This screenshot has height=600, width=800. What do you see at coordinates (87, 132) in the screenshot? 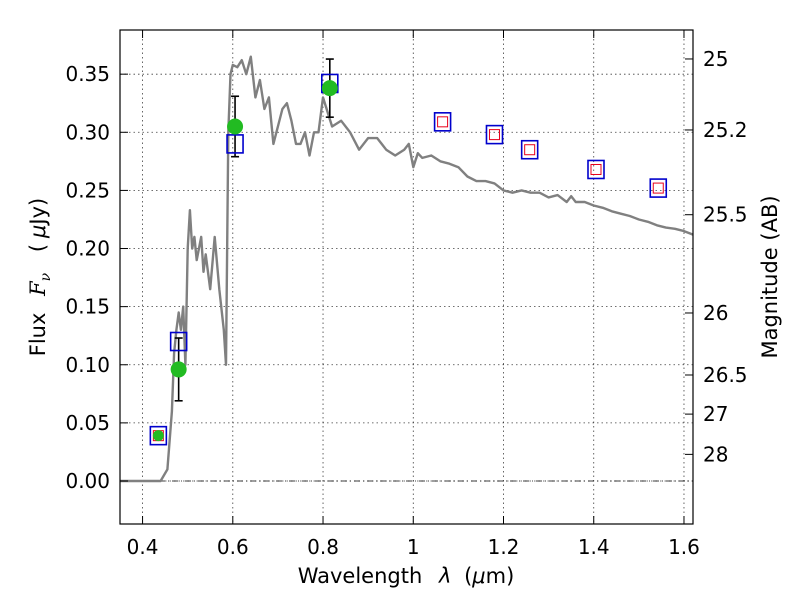
I see `y-tick-label: 0.30` at bounding box center [87, 132].